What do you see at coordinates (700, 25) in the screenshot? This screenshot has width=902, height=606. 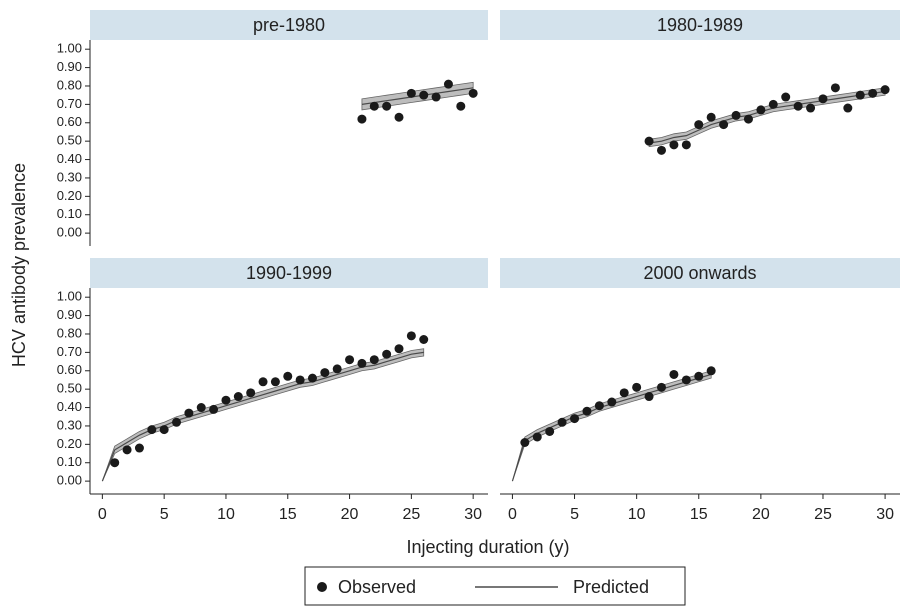 I see `panel-title: 1980-1989` at bounding box center [700, 25].